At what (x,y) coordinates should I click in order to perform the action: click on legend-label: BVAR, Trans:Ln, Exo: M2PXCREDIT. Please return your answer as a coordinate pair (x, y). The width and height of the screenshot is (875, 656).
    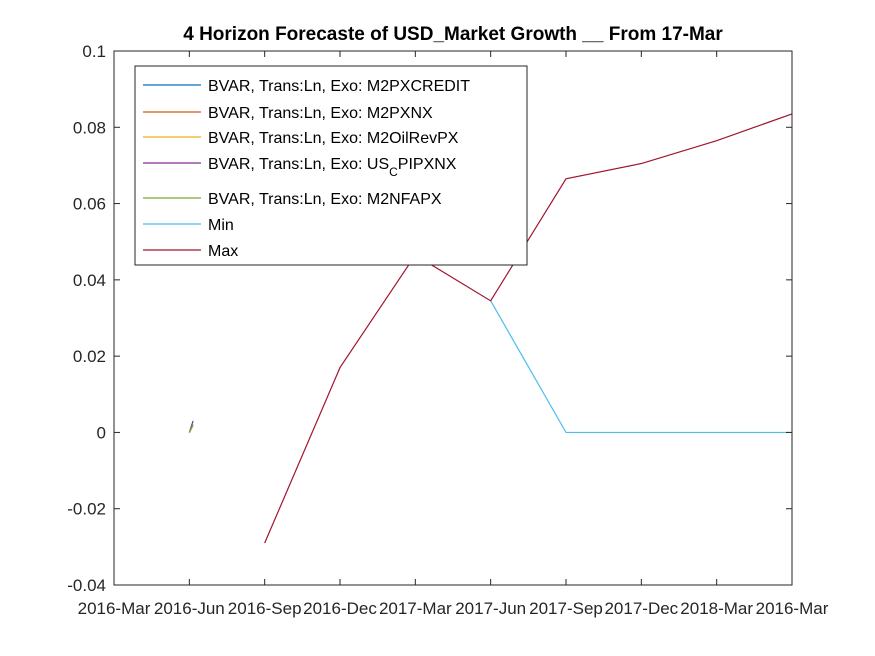
    Looking at the image, I should click on (339, 86).